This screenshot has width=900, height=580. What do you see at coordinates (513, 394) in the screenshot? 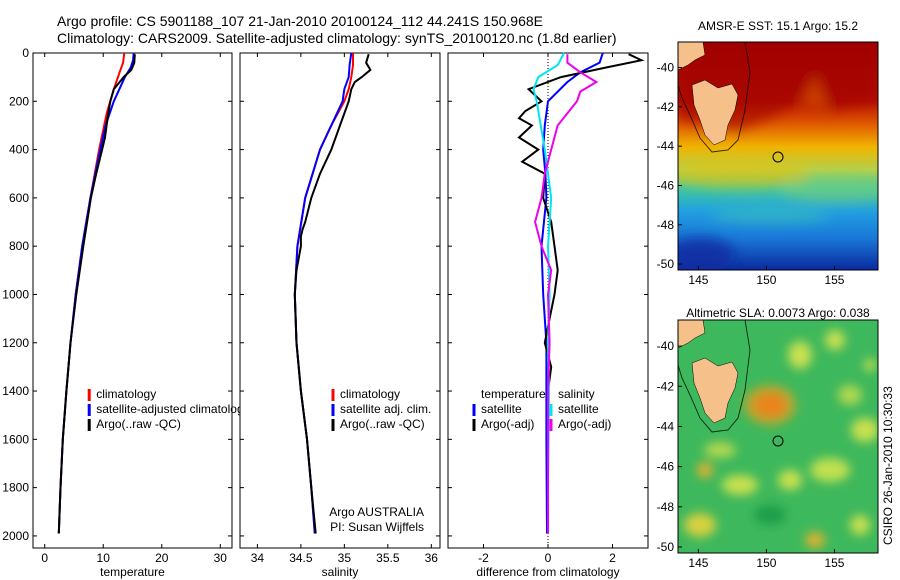
I see `legend-label: temperature` at bounding box center [513, 394].